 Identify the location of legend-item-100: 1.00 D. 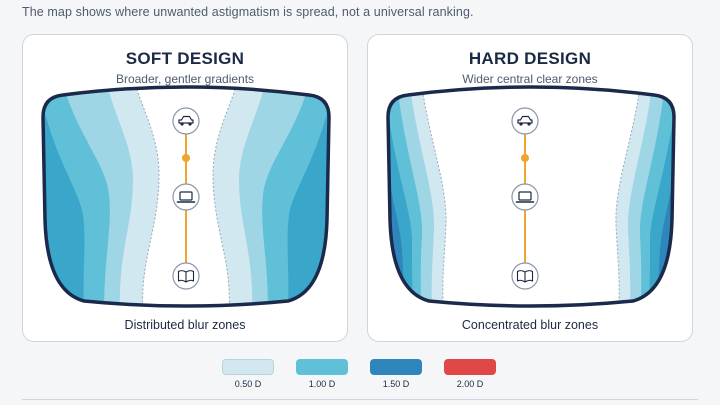
(322, 374).